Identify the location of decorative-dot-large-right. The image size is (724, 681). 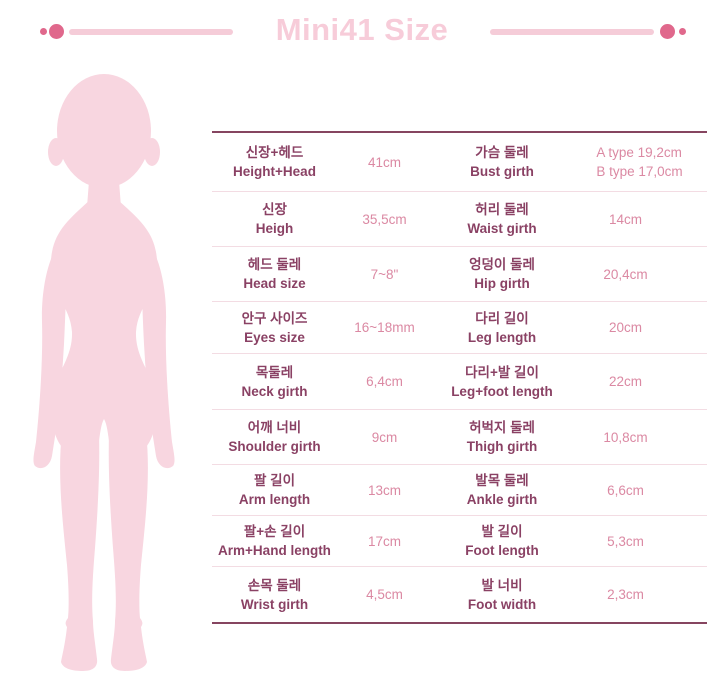
(667, 31).